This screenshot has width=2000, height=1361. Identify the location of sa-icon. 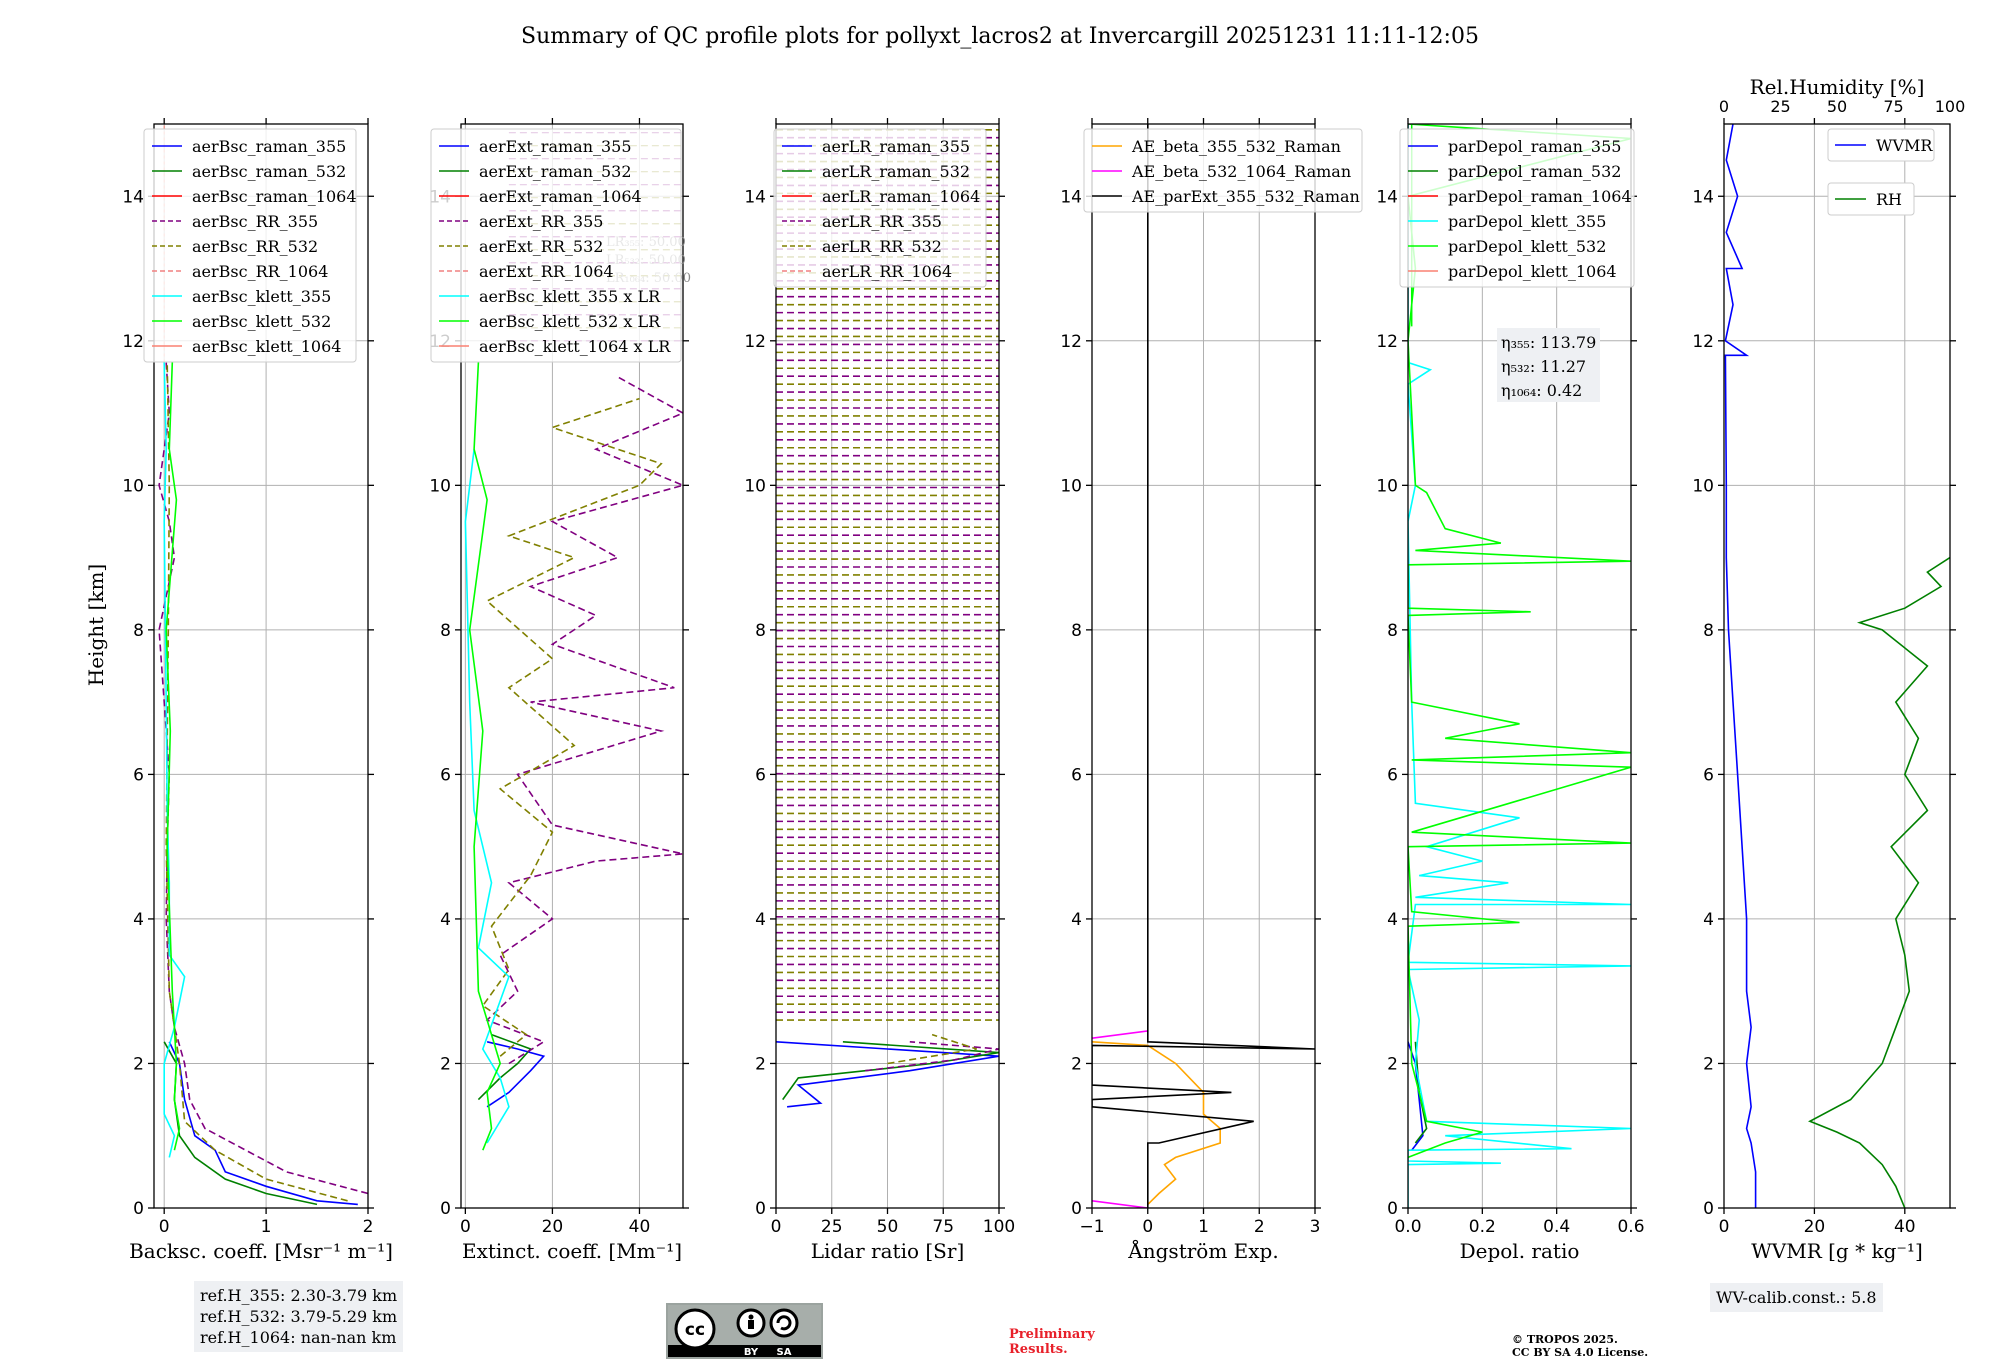
(784, 1323).